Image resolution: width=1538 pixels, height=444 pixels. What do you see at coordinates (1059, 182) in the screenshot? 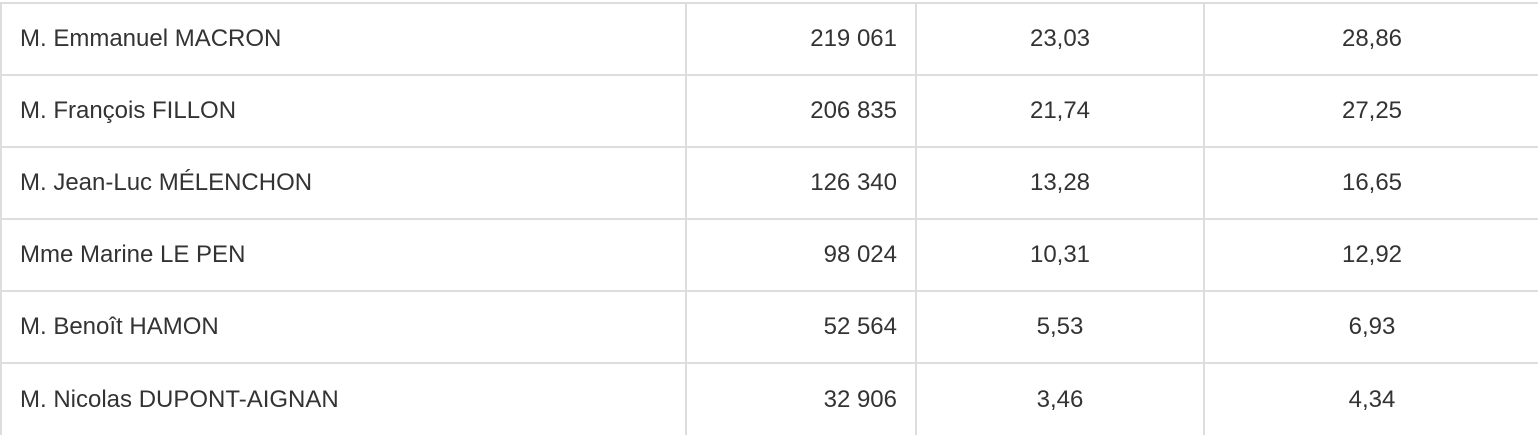
I see `percent-registered: 13,28` at bounding box center [1059, 182].